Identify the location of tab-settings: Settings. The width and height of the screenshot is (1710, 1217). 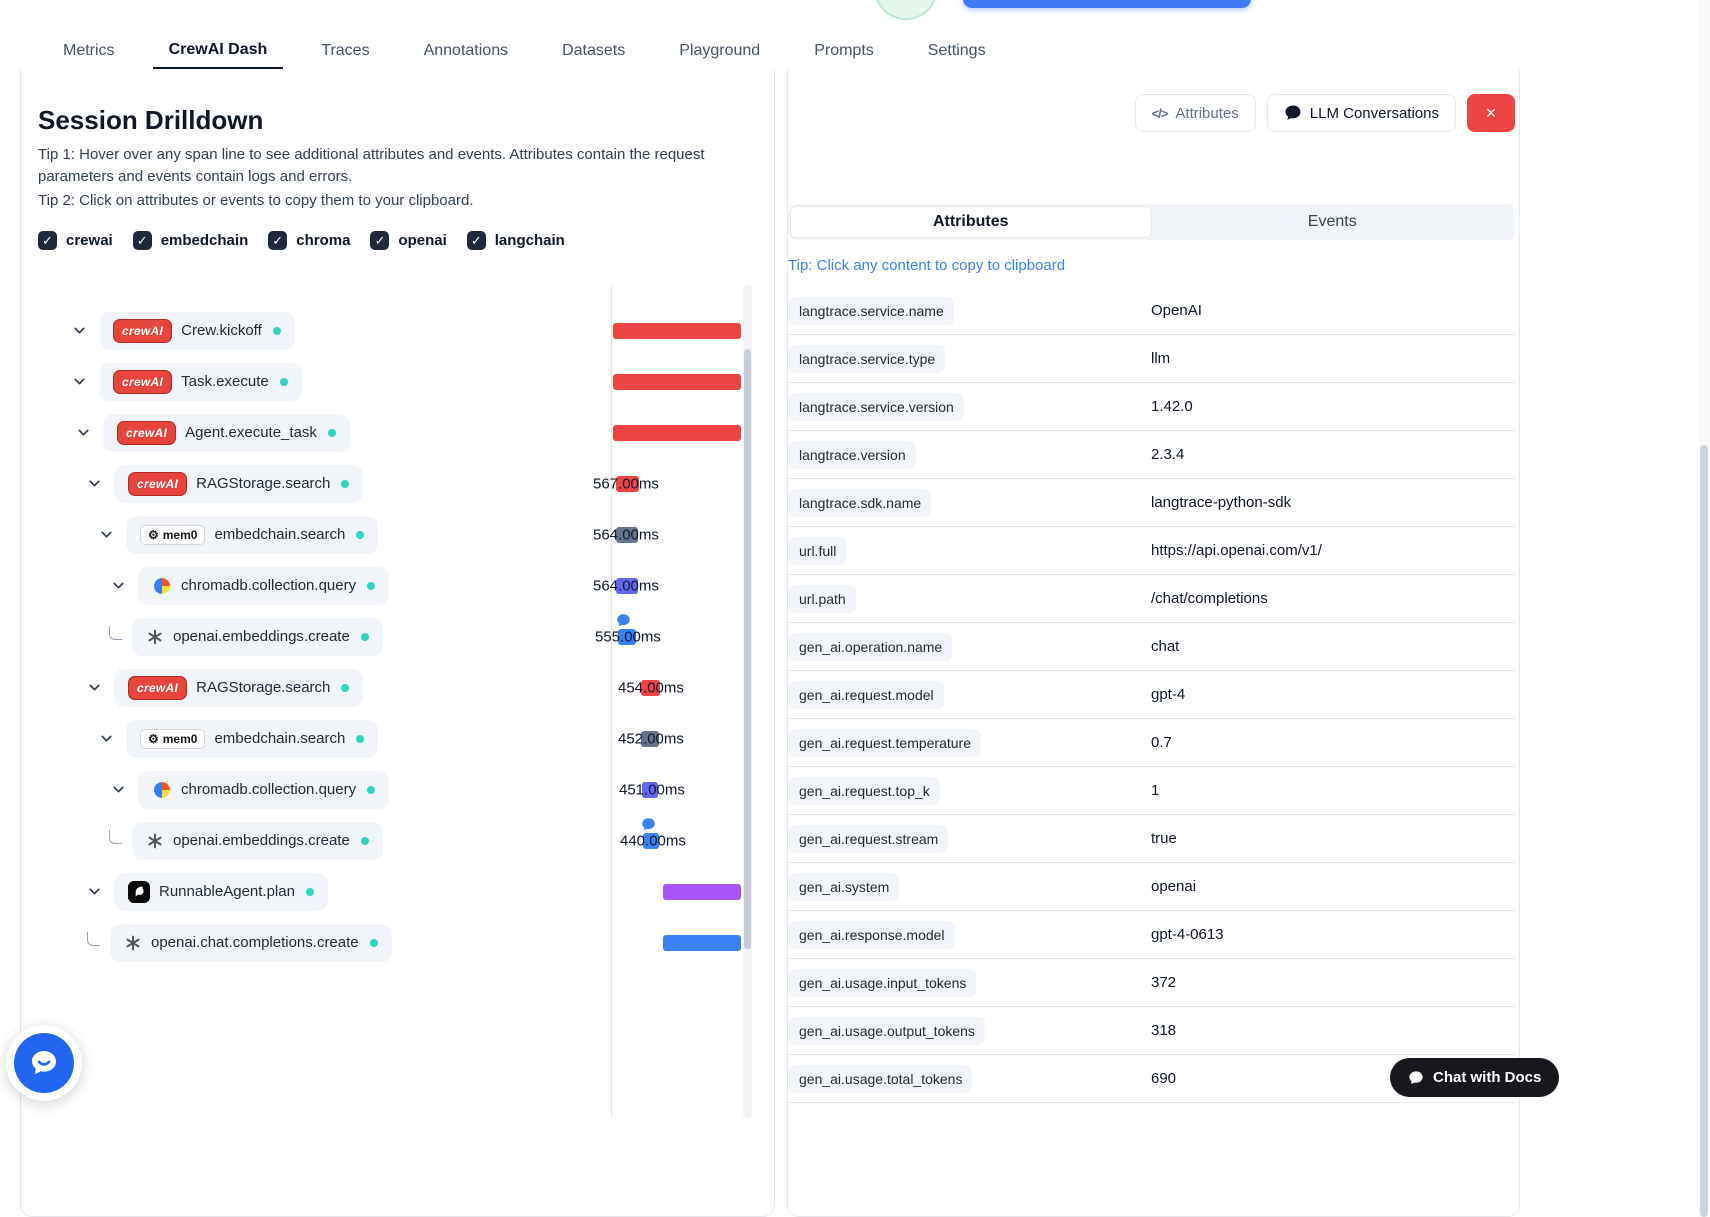
(957, 51).